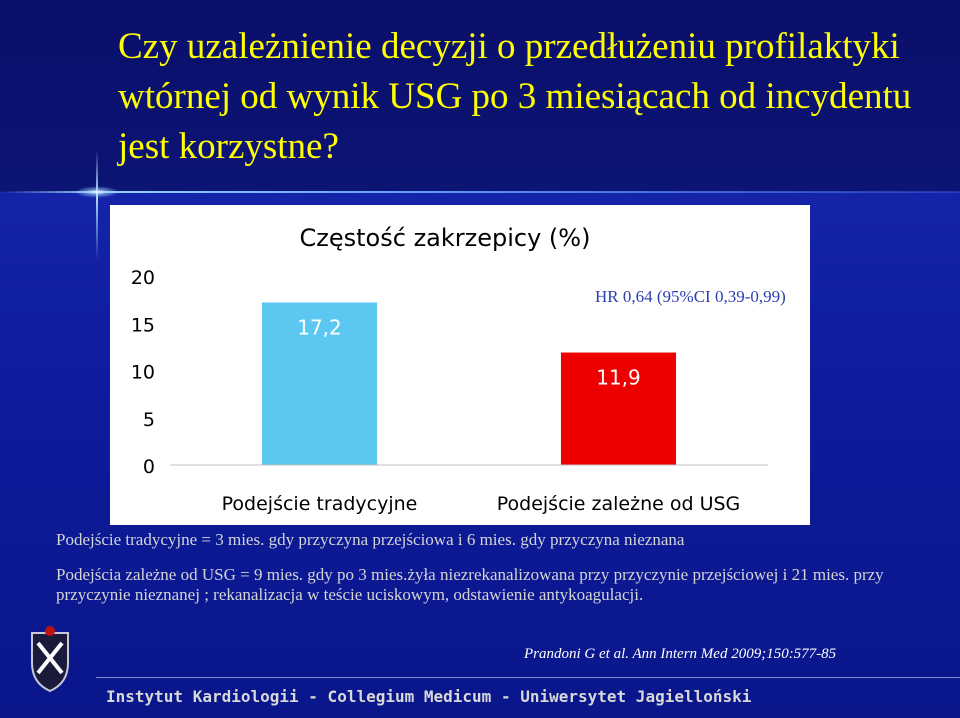 The width and height of the screenshot is (960, 718). Describe the element at coordinates (319, 327) in the screenshot. I see `data-label: 17,2` at that location.